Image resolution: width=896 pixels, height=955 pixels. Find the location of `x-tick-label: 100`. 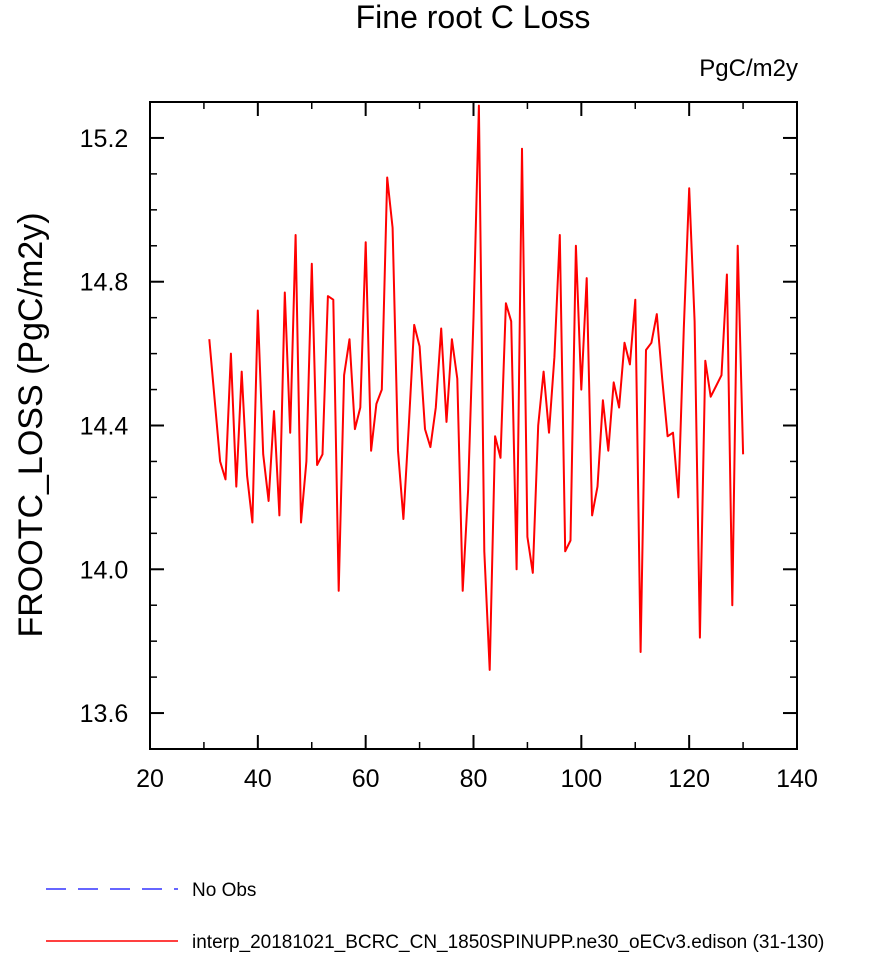

x-tick-label: 100 is located at coordinates (581, 779).